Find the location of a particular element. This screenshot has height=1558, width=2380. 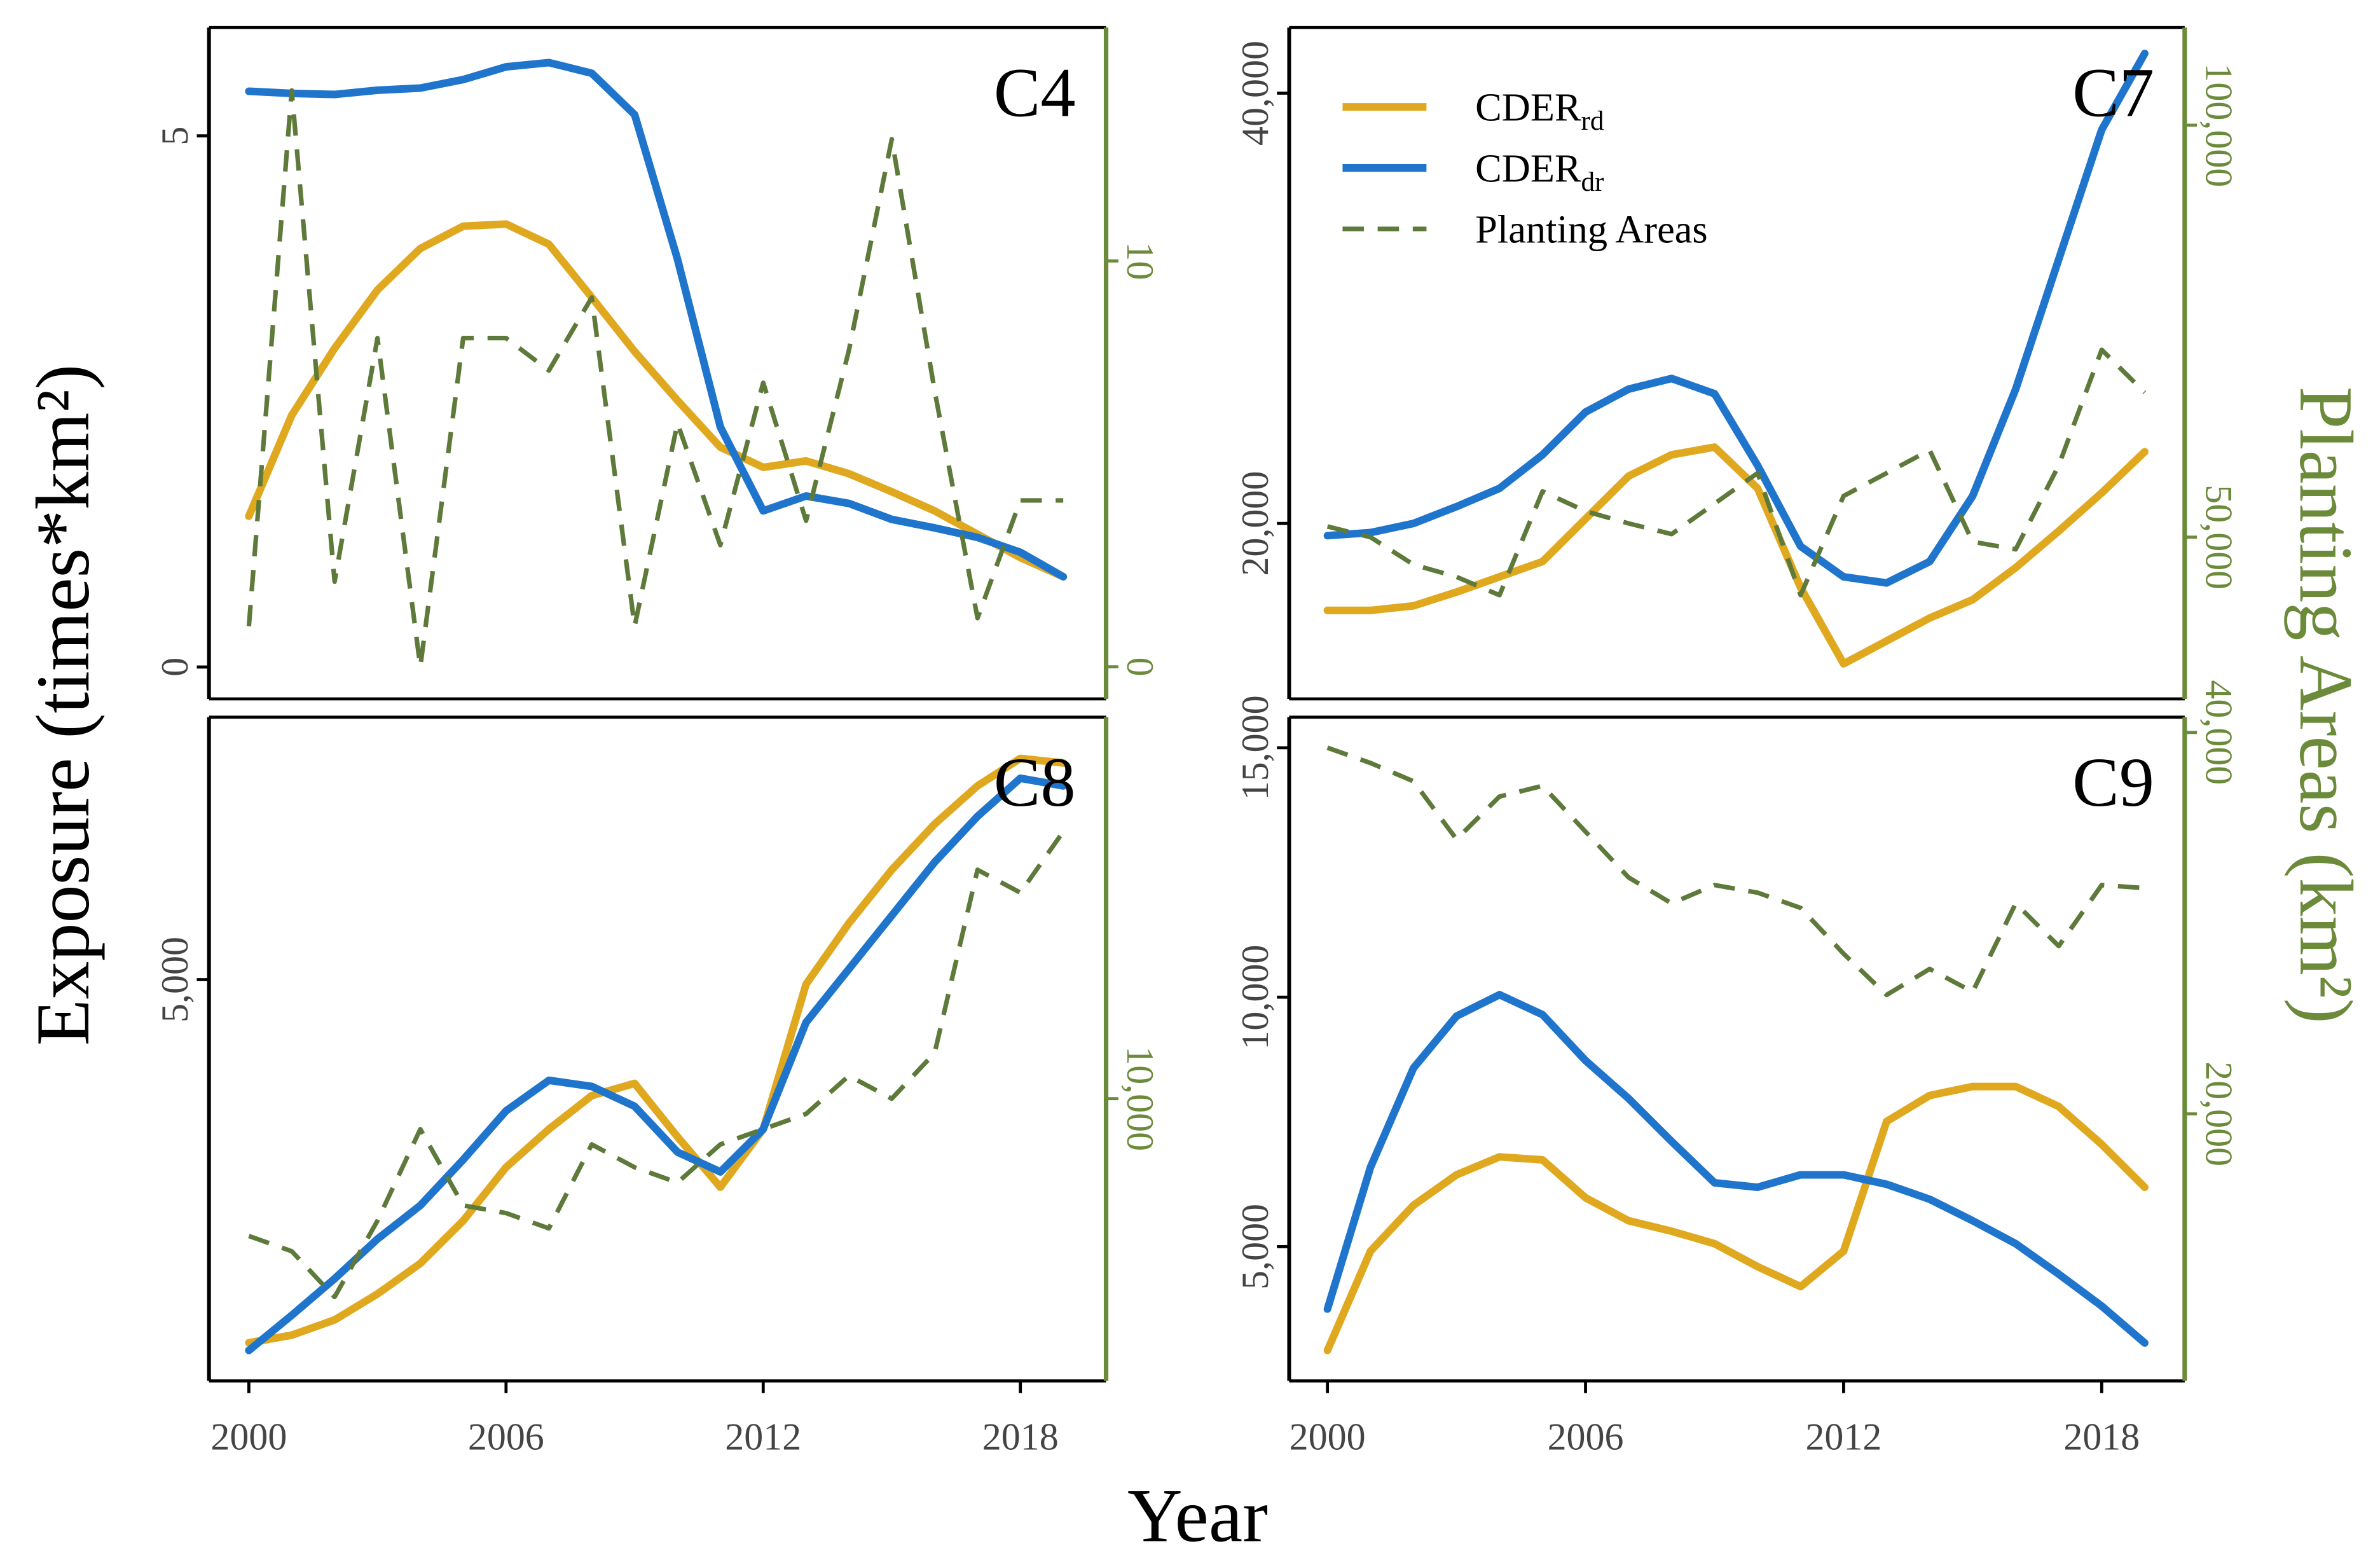

y-axis-title: Exposure (times*km²) is located at coordinates (62, 705).